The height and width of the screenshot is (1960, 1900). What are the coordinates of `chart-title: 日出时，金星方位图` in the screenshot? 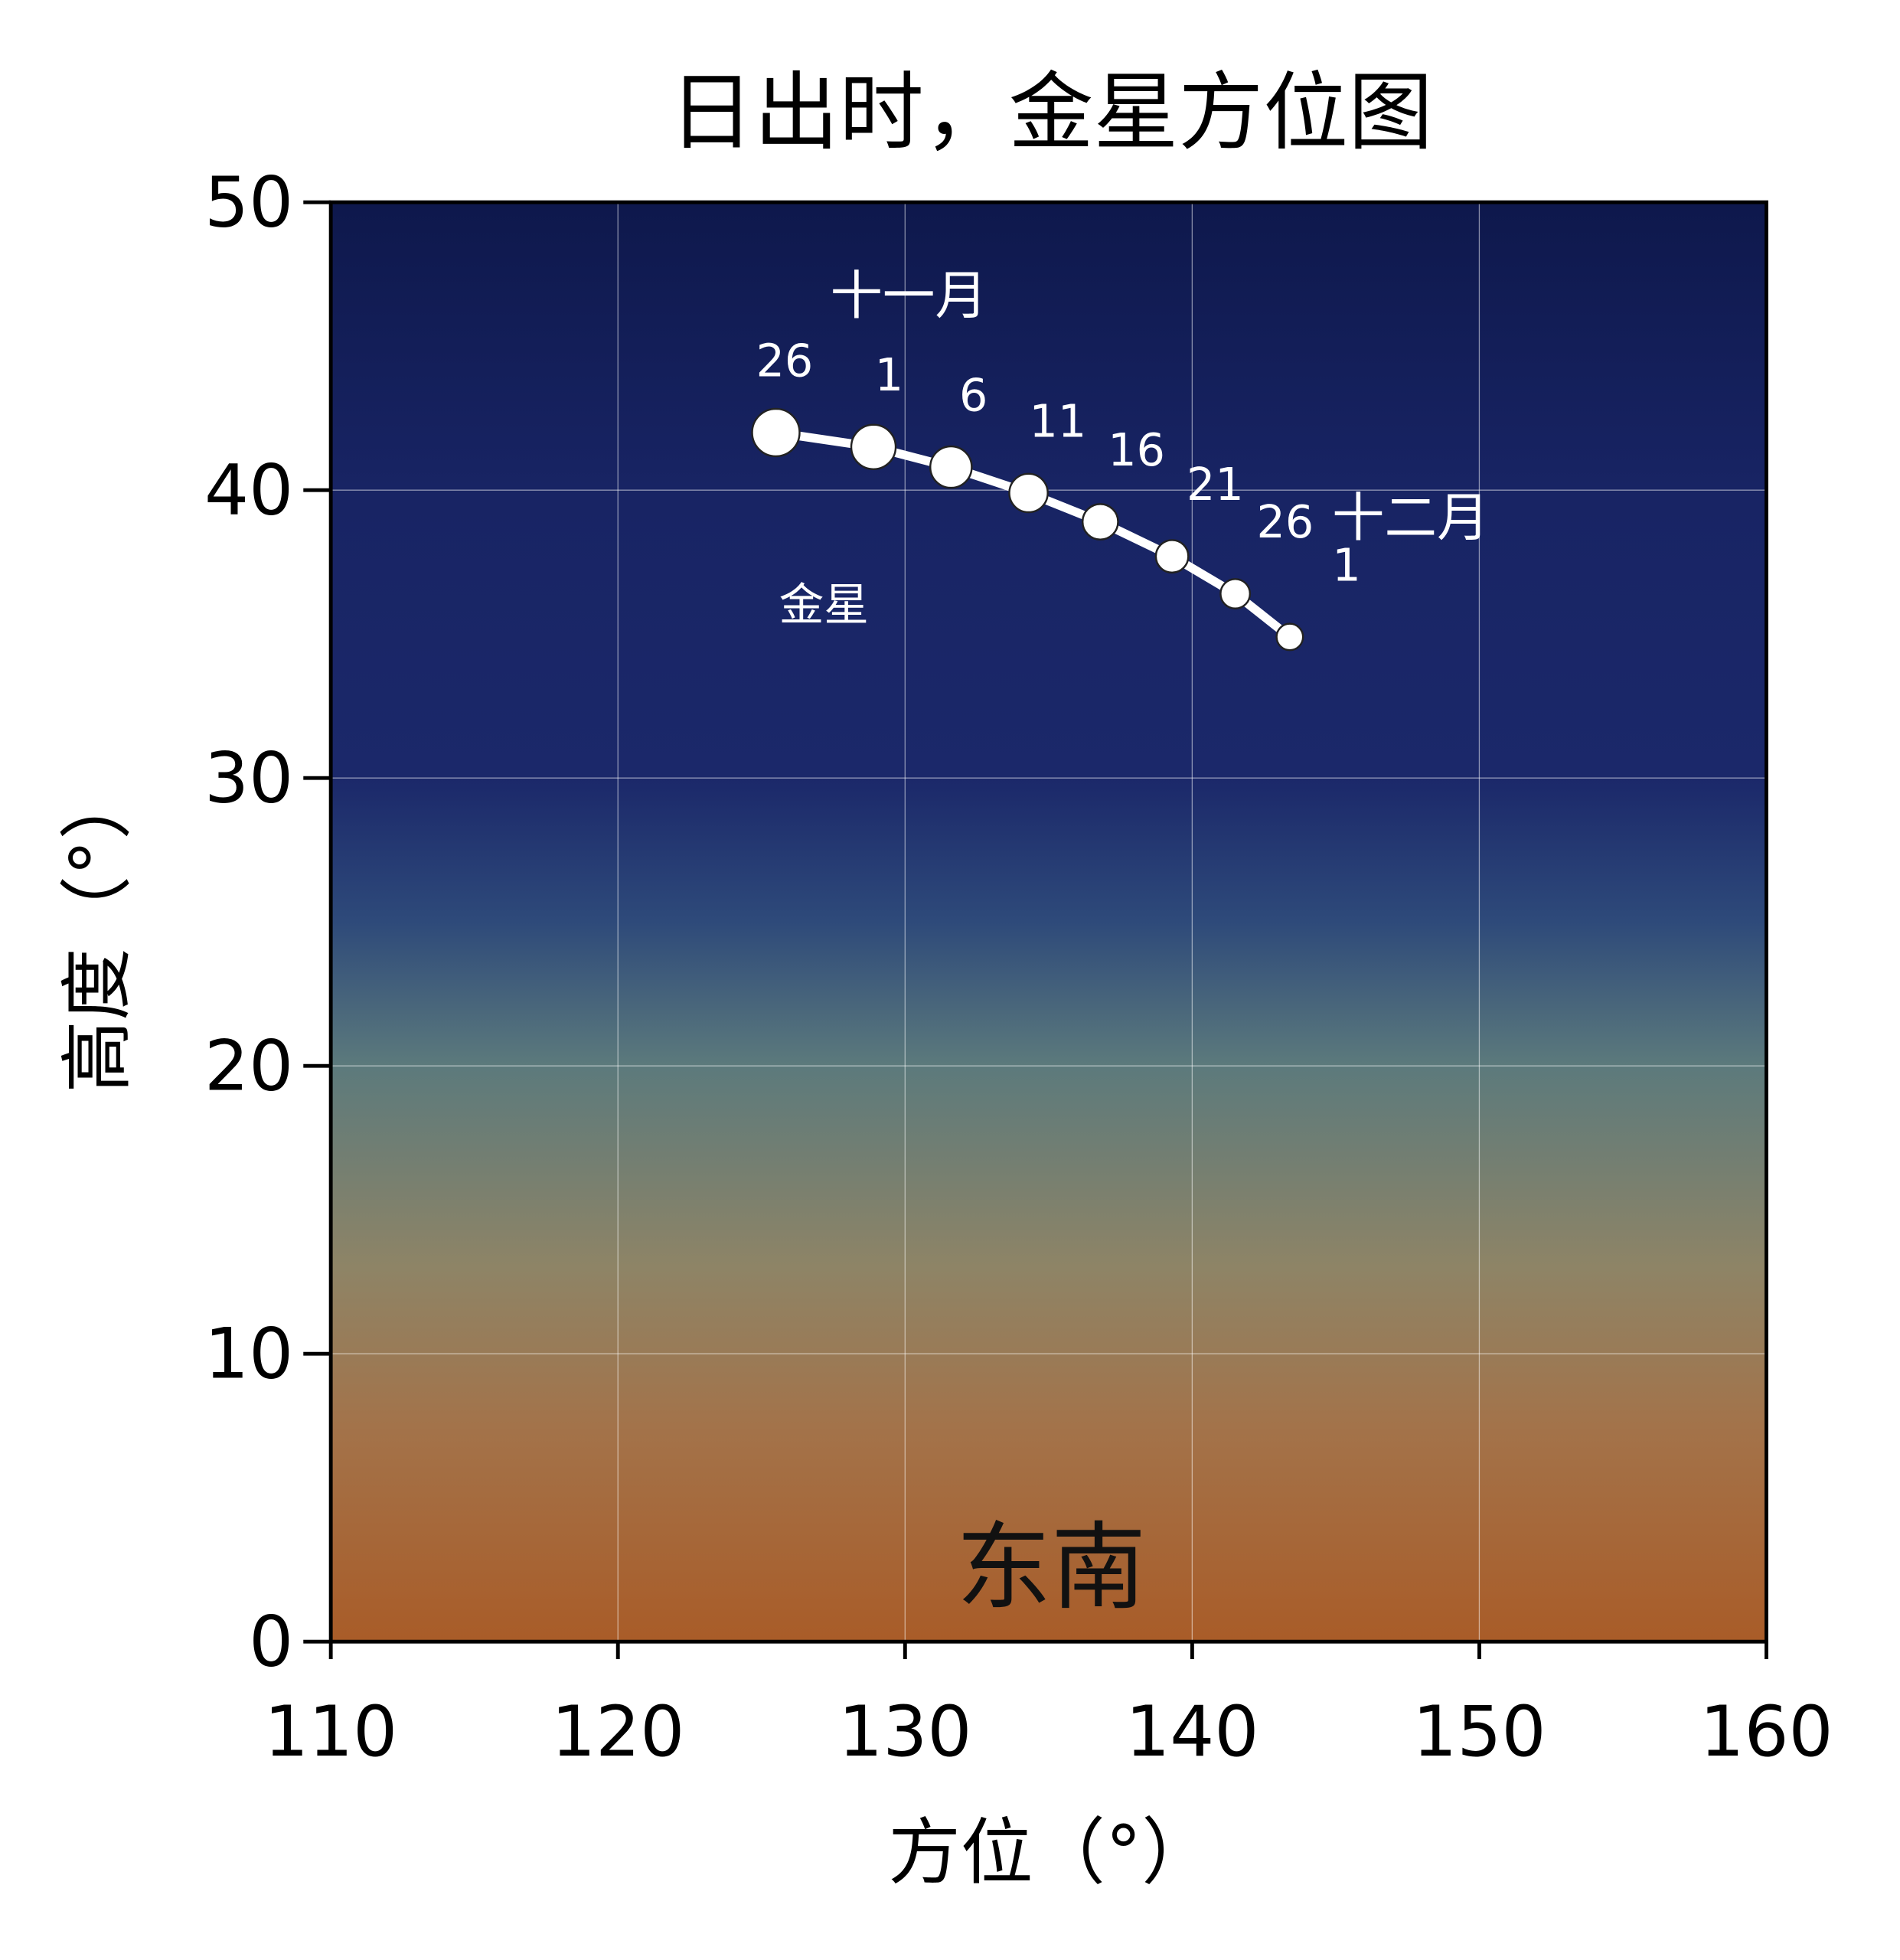 It's located at (1051, 113).